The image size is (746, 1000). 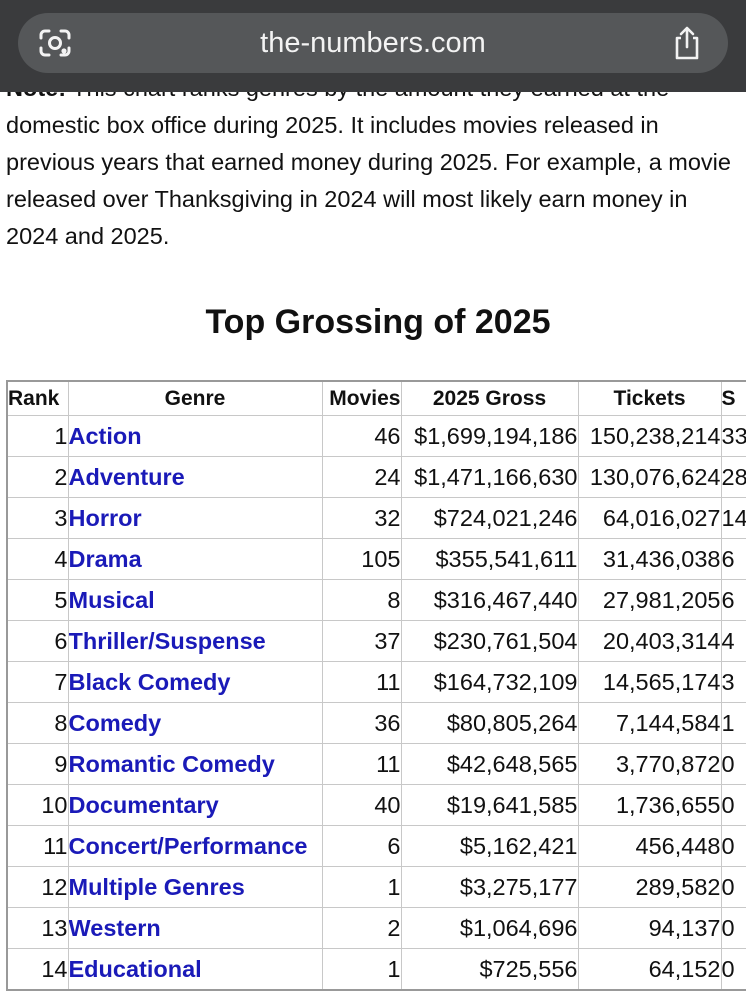 I want to click on rank-cell: 6, so click(x=37, y=641).